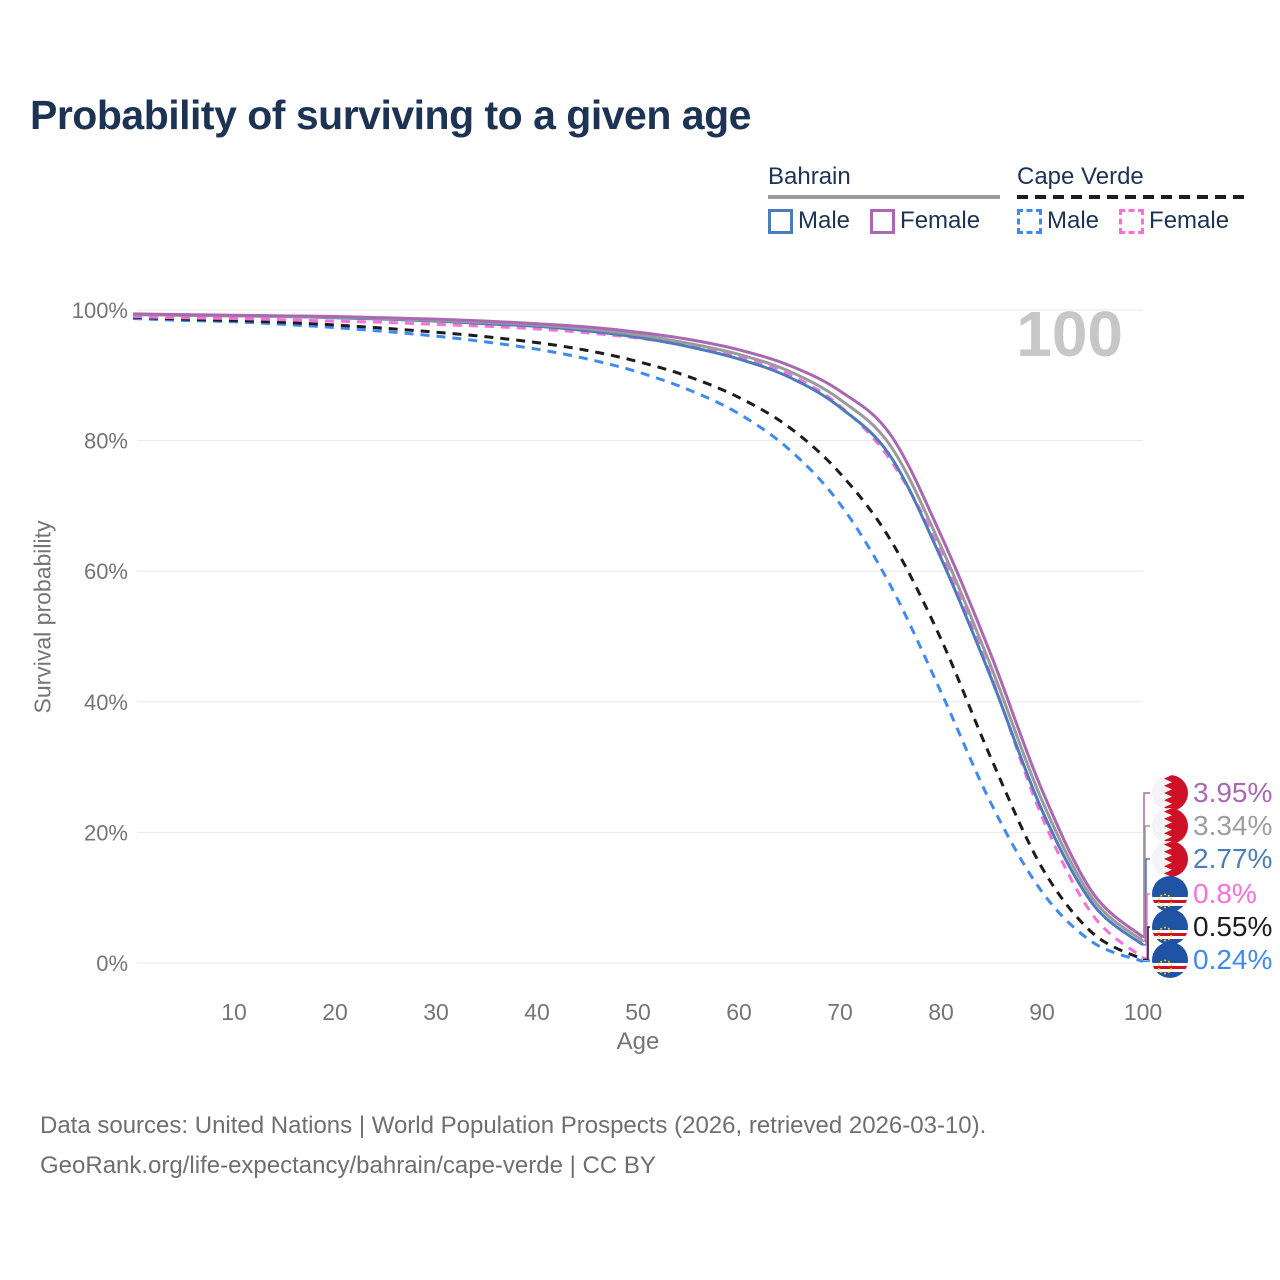 The height and width of the screenshot is (1280, 1280). Describe the element at coordinates (1080, 176) in the screenshot. I see `legend-title-cape-verde: Cape Verde` at that location.